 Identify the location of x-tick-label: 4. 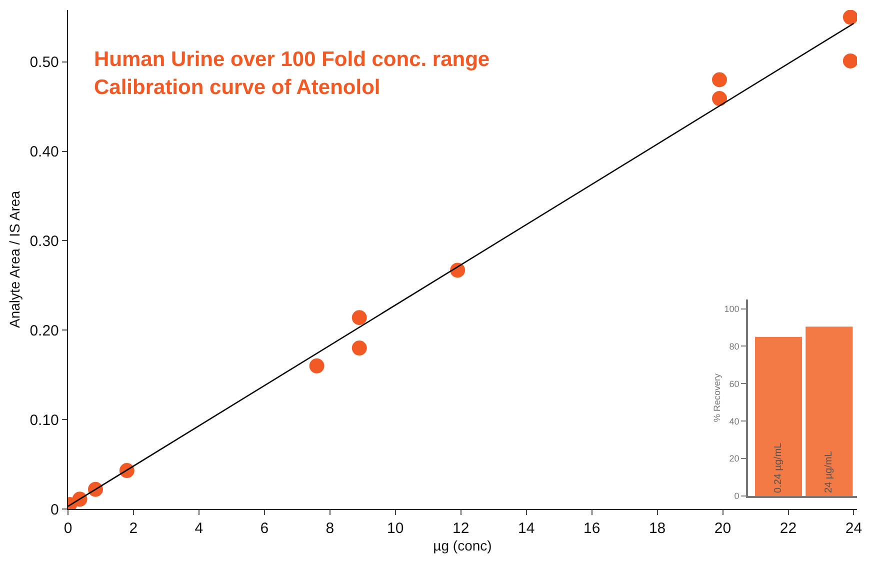
(199, 529).